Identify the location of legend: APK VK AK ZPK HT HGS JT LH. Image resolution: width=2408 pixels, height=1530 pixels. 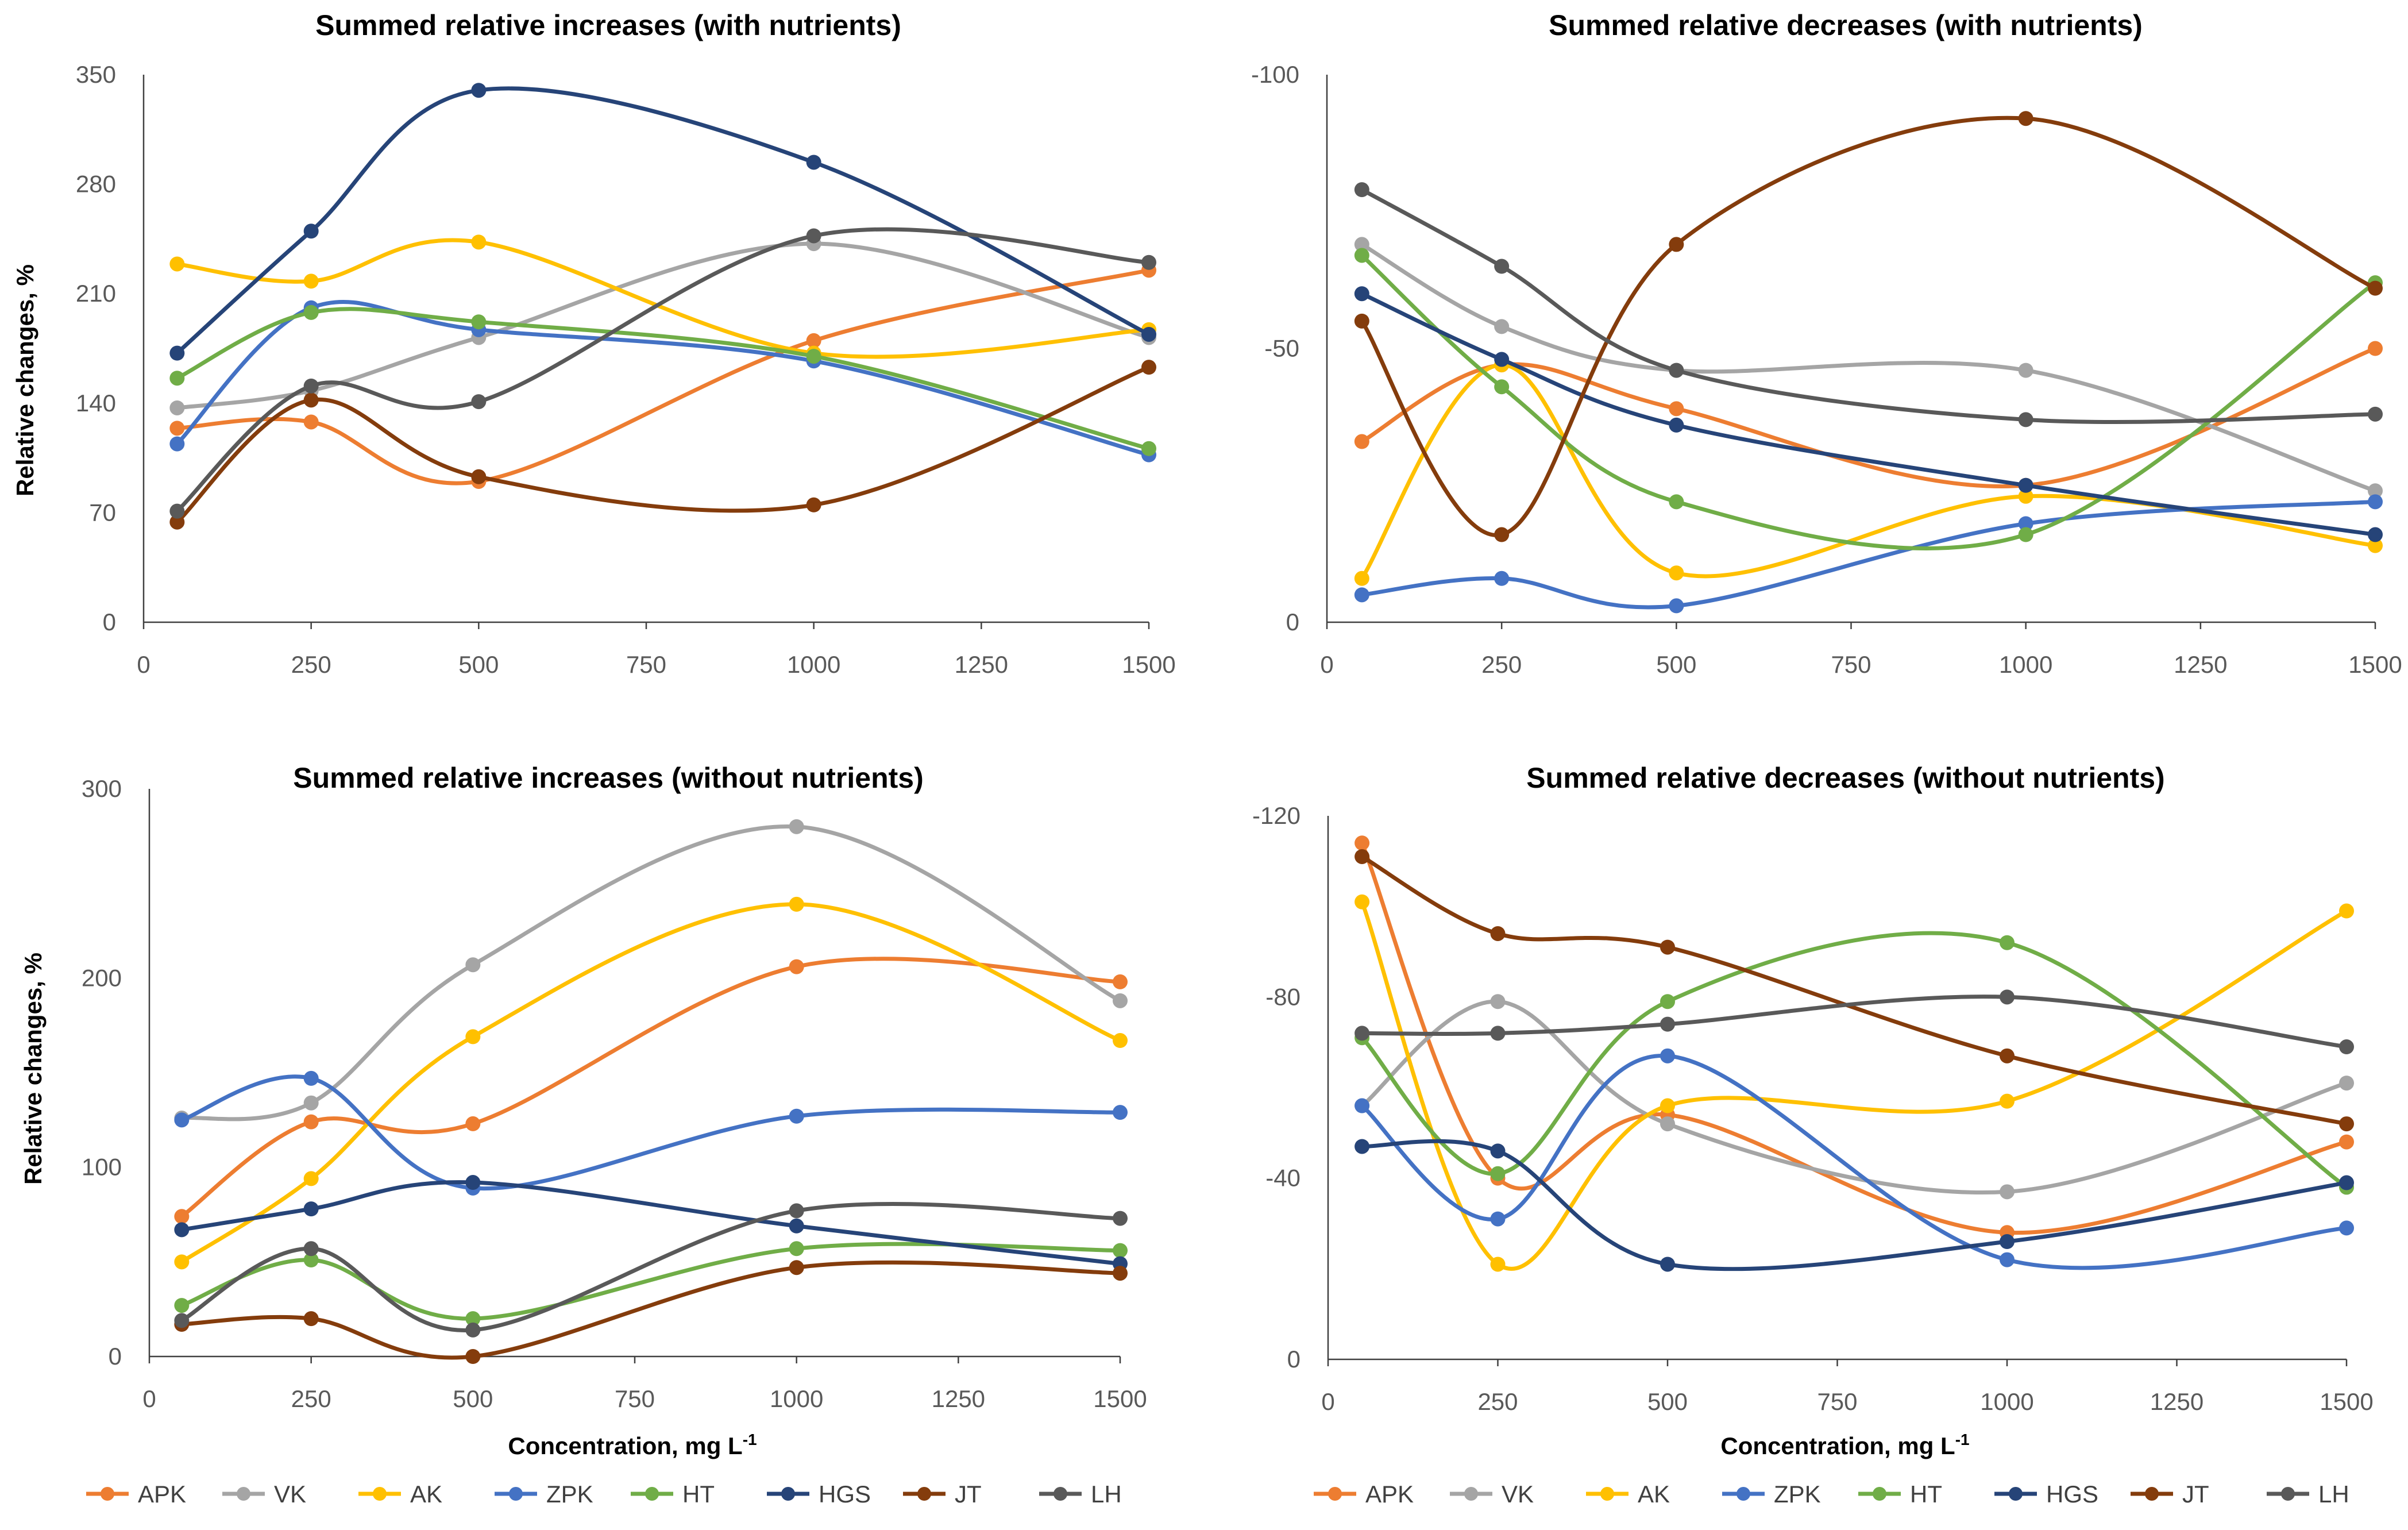
(1832, 1494).